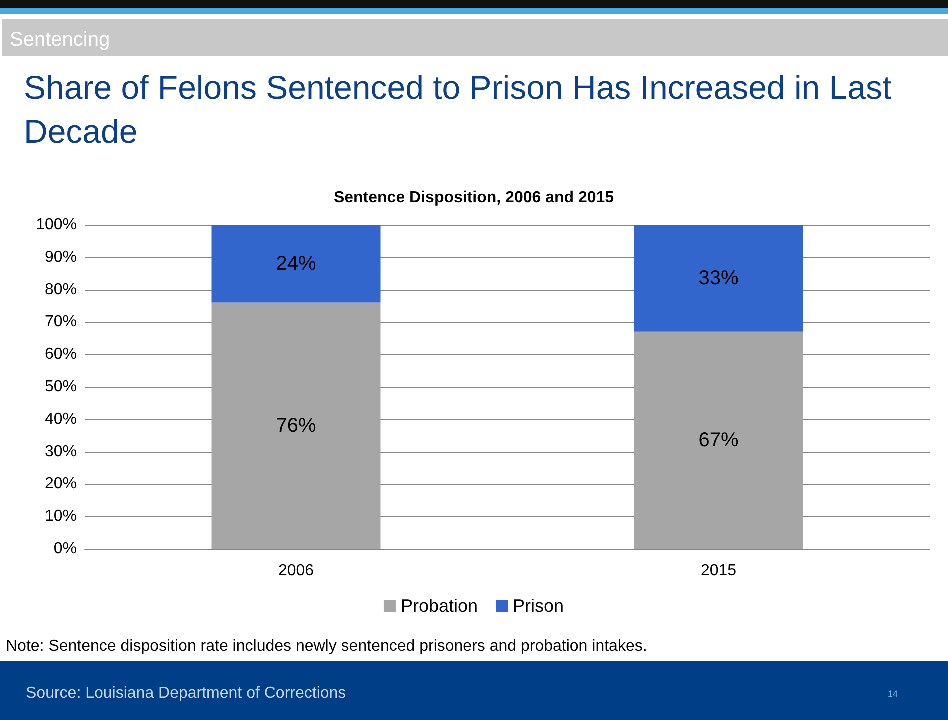 The height and width of the screenshot is (720, 948). I want to click on y-tick-label: 40%, so click(60, 419).